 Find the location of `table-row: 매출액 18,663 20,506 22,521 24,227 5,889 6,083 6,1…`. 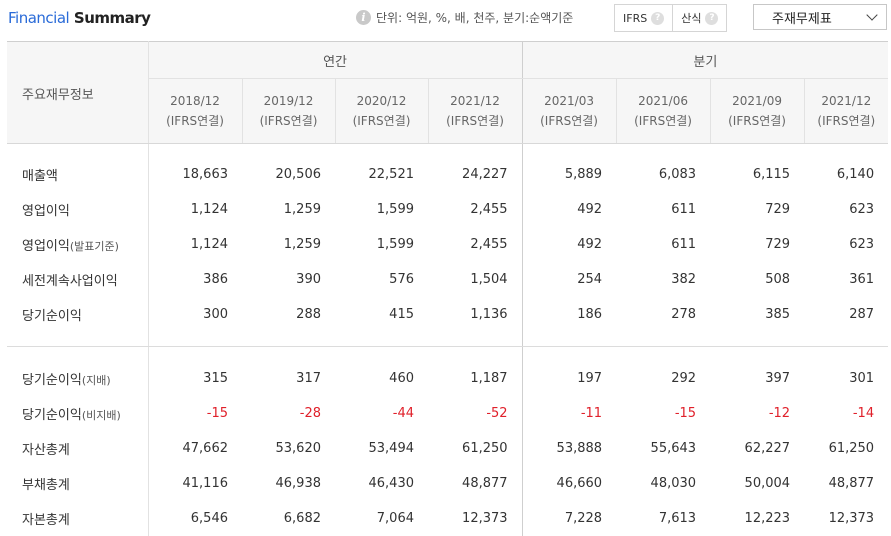

table-row: 매출액 18,663 20,506 22,521 24,227 5,889 6,083 6,1… is located at coordinates (447, 174).